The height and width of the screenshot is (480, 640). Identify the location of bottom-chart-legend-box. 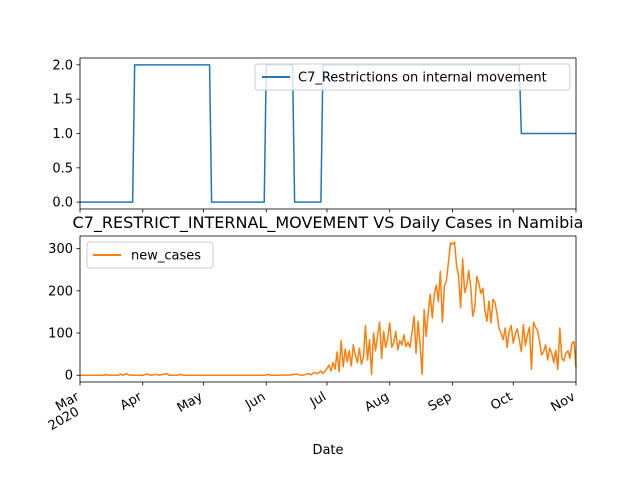
(150, 255).